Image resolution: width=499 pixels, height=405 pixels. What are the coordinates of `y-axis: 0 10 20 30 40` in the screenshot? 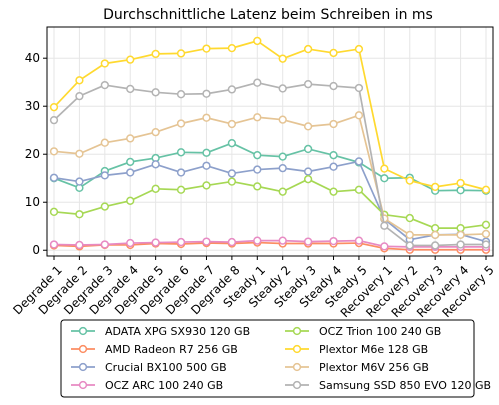 It's located at (36, 154).